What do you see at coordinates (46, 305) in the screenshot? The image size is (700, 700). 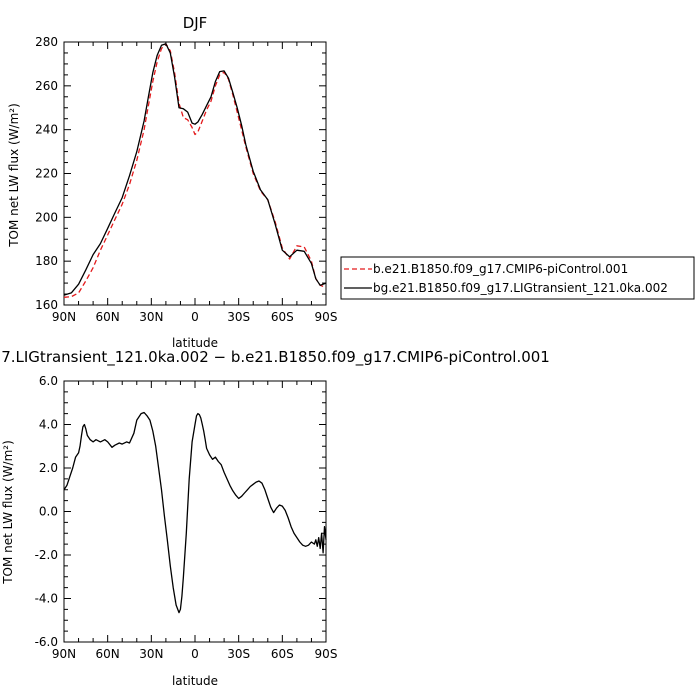 I see `y-tick-label: 160` at bounding box center [46, 305].